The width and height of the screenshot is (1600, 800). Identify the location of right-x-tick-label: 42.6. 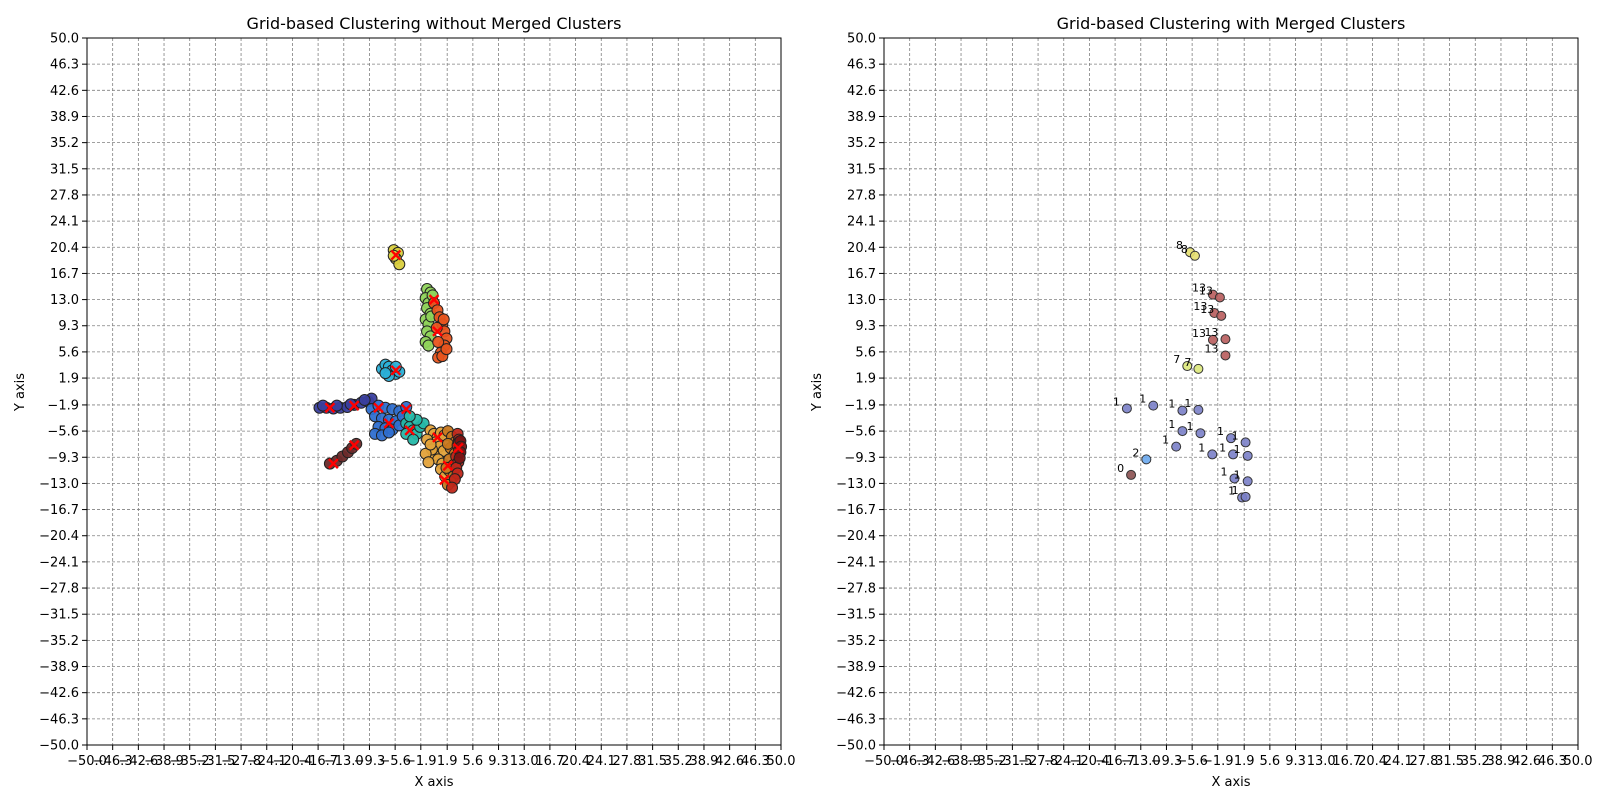
(1526, 761).